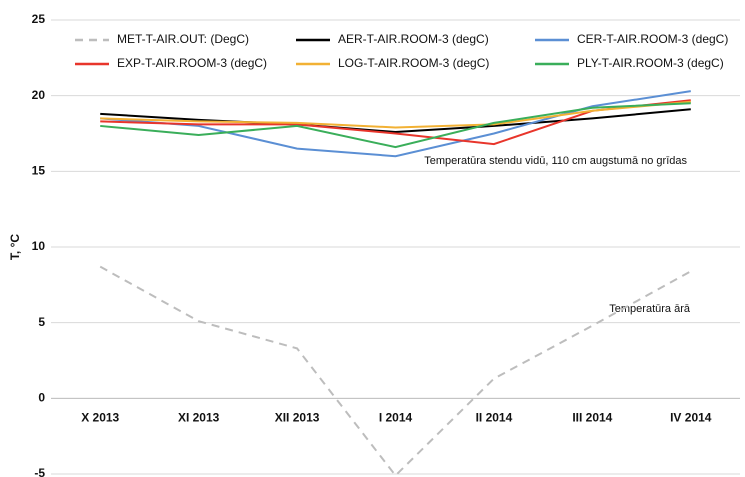 The width and height of the screenshot is (745, 477). I want to click on x-tick-label: XI 2013, so click(199, 418).